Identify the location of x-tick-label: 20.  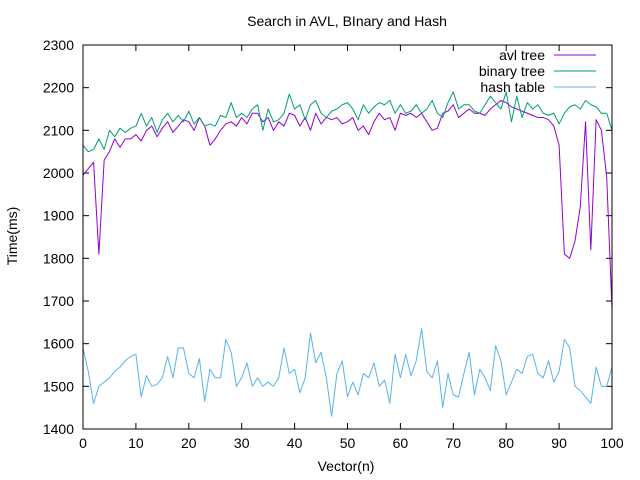
(189, 443).